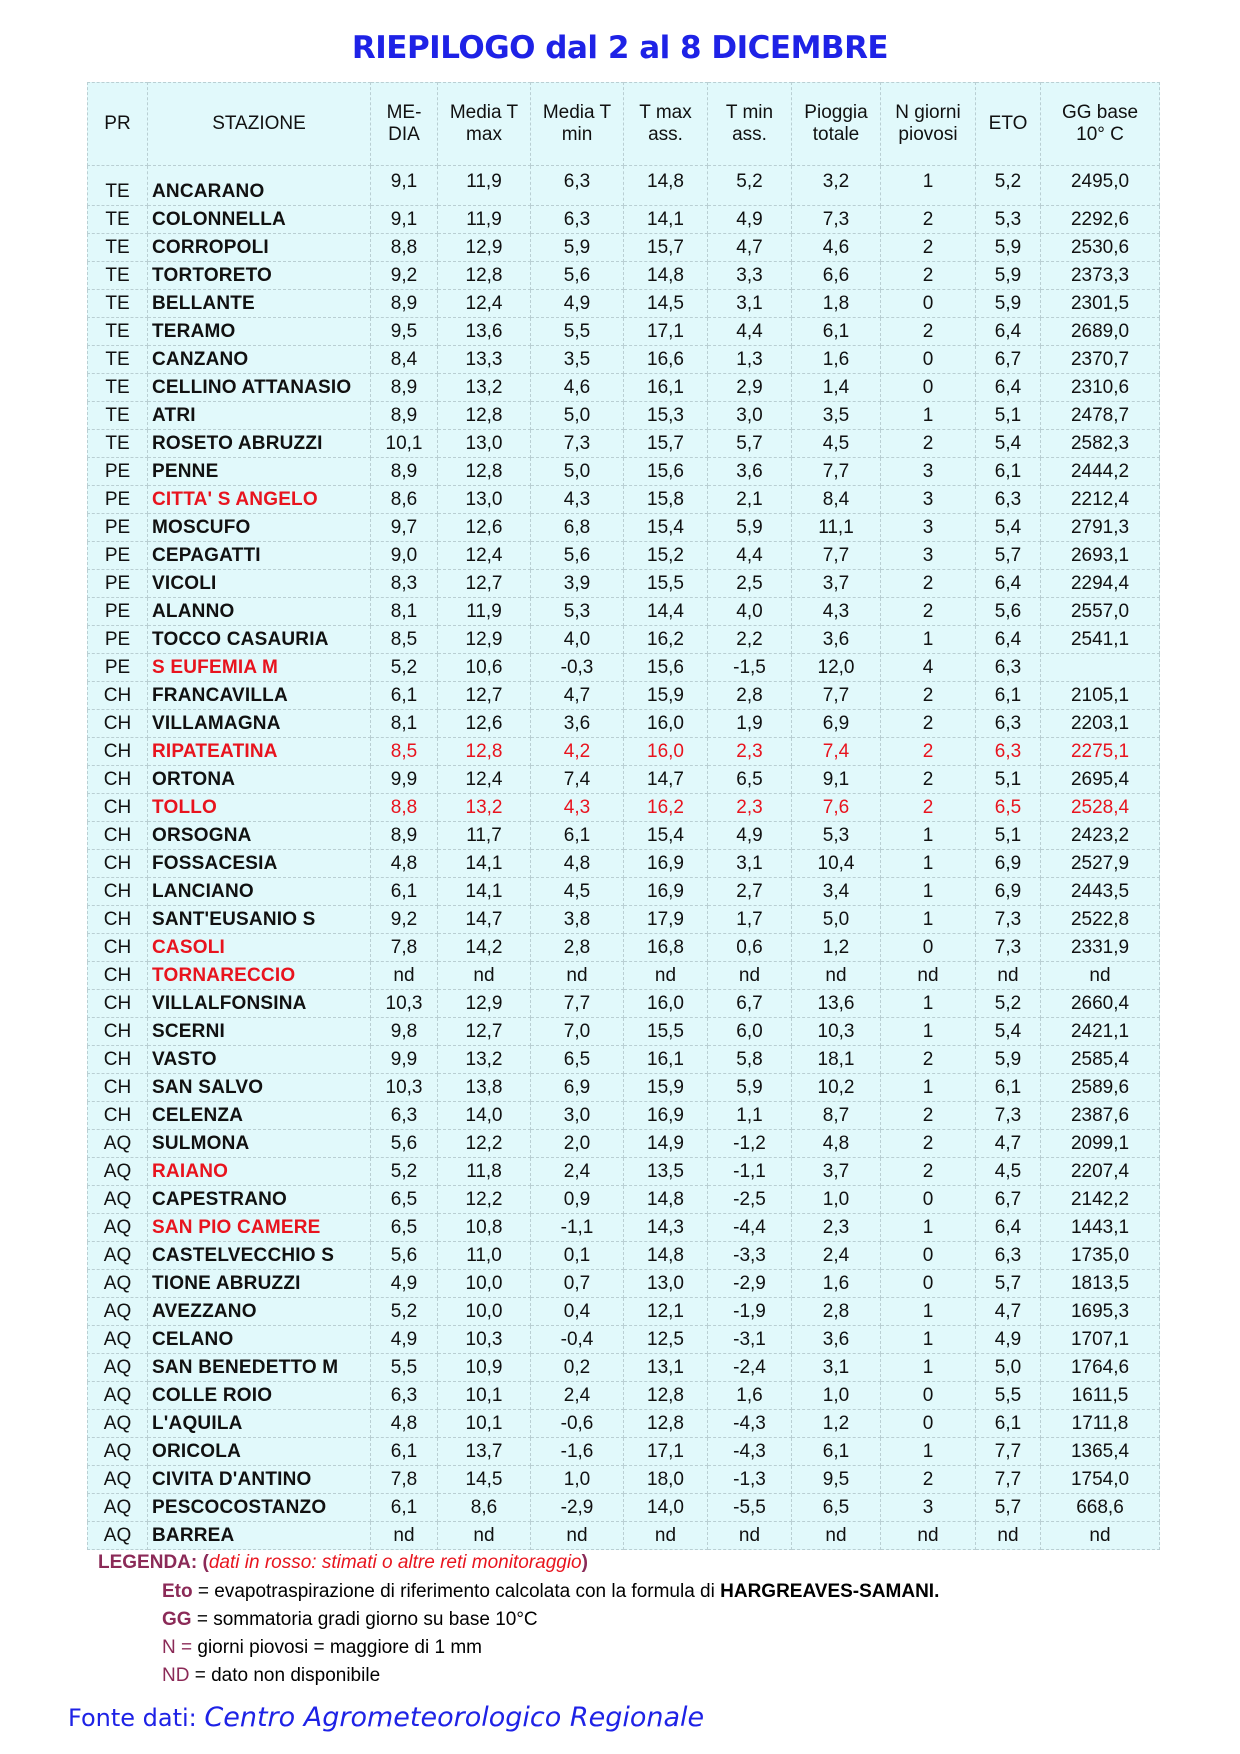 This screenshot has width=1240, height=1754. I want to click on value-cell: 5,2, so click(1008, 185).